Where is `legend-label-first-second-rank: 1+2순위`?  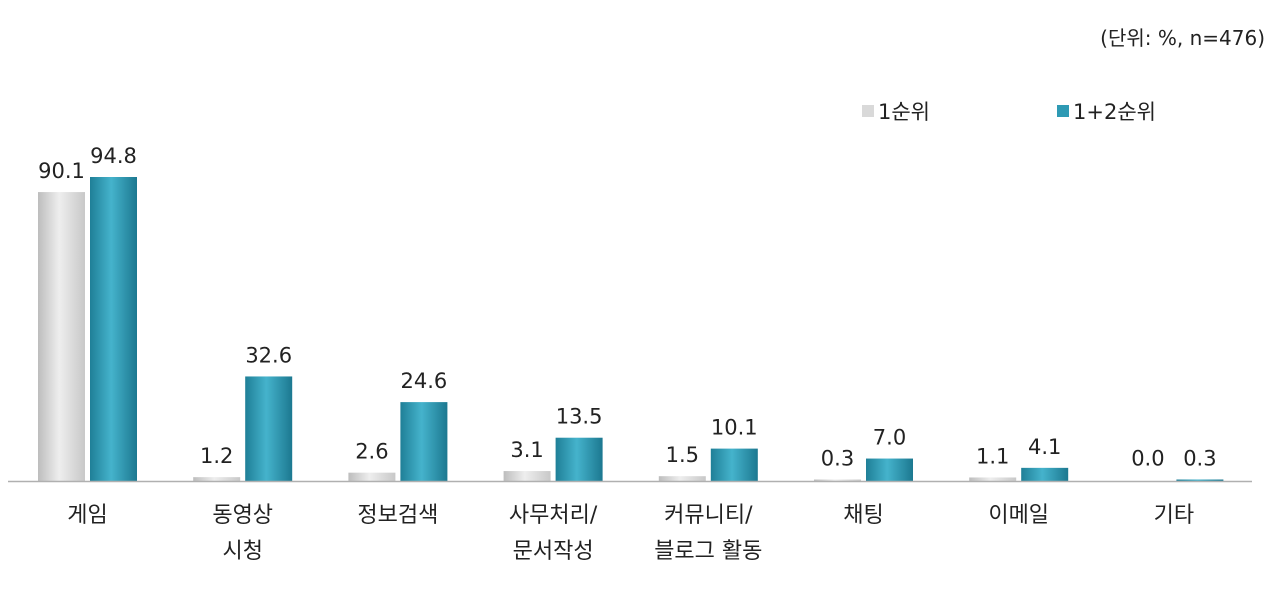 legend-label-first-second-rank: 1+2순위 is located at coordinates (1114, 112).